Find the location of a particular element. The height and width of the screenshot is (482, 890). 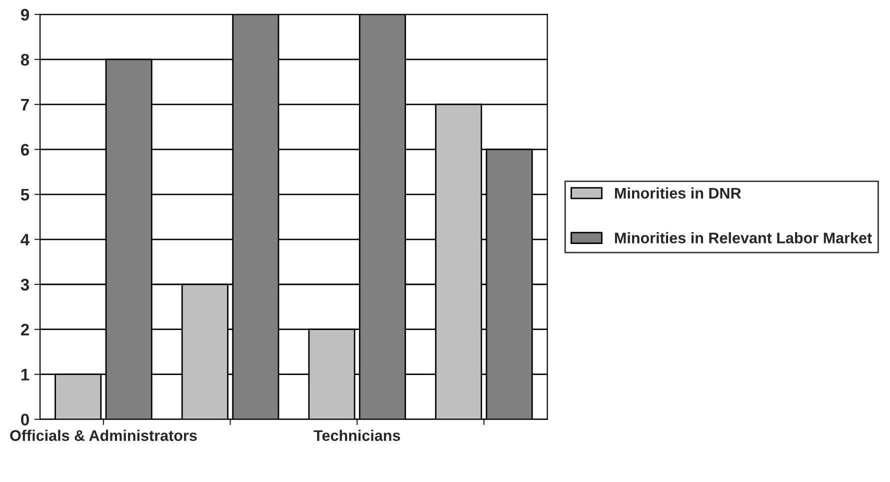

x-tick-label: Officials & Administrators is located at coordinates (103, 435).